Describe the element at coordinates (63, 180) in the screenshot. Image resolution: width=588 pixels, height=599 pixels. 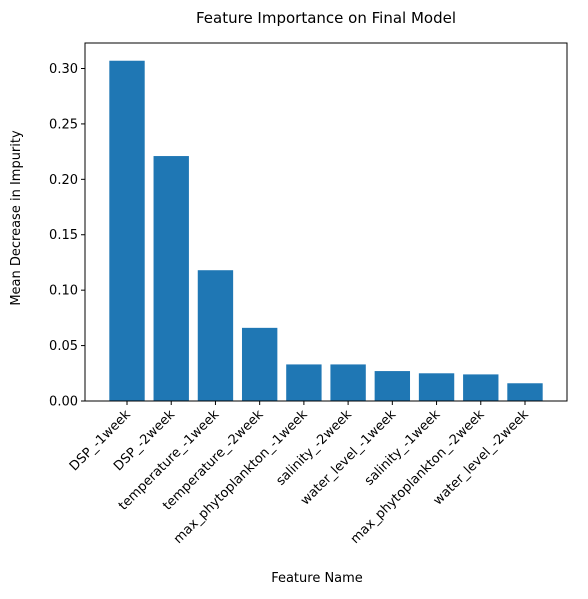
I see `y-tick-label: 0.20` at that location.